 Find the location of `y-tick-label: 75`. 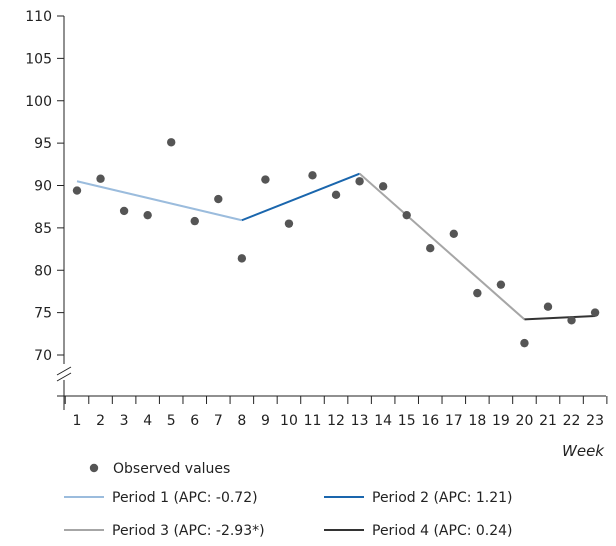

y-tick-label: 75 is located at coordinates (43, 314).